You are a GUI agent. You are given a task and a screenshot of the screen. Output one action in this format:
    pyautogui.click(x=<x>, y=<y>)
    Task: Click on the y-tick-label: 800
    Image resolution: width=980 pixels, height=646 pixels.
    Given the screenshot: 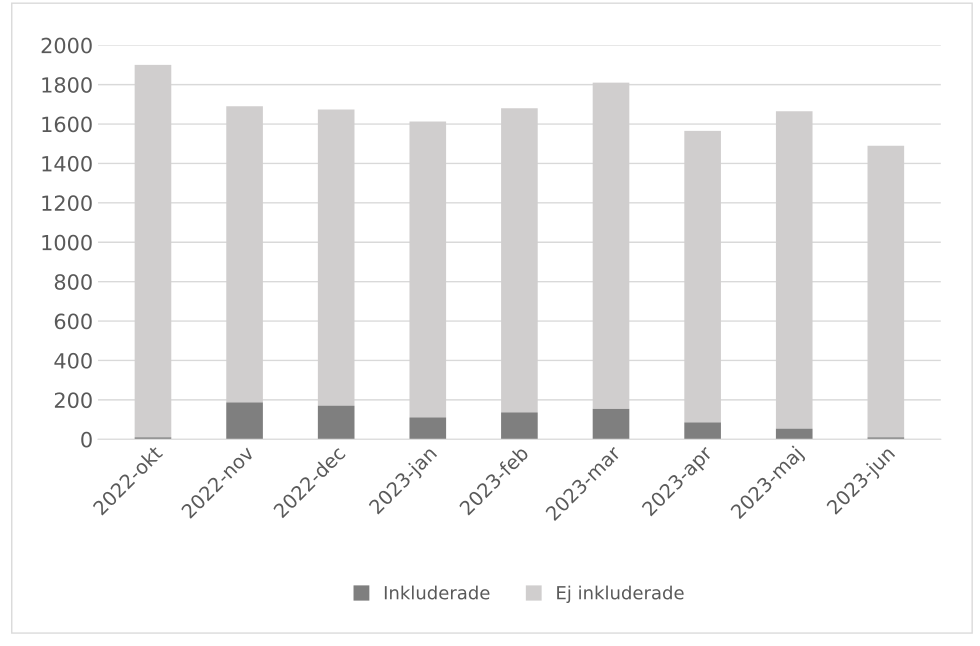 What is the action you would take?
    pyautogui.click(x=73, y=282)
    